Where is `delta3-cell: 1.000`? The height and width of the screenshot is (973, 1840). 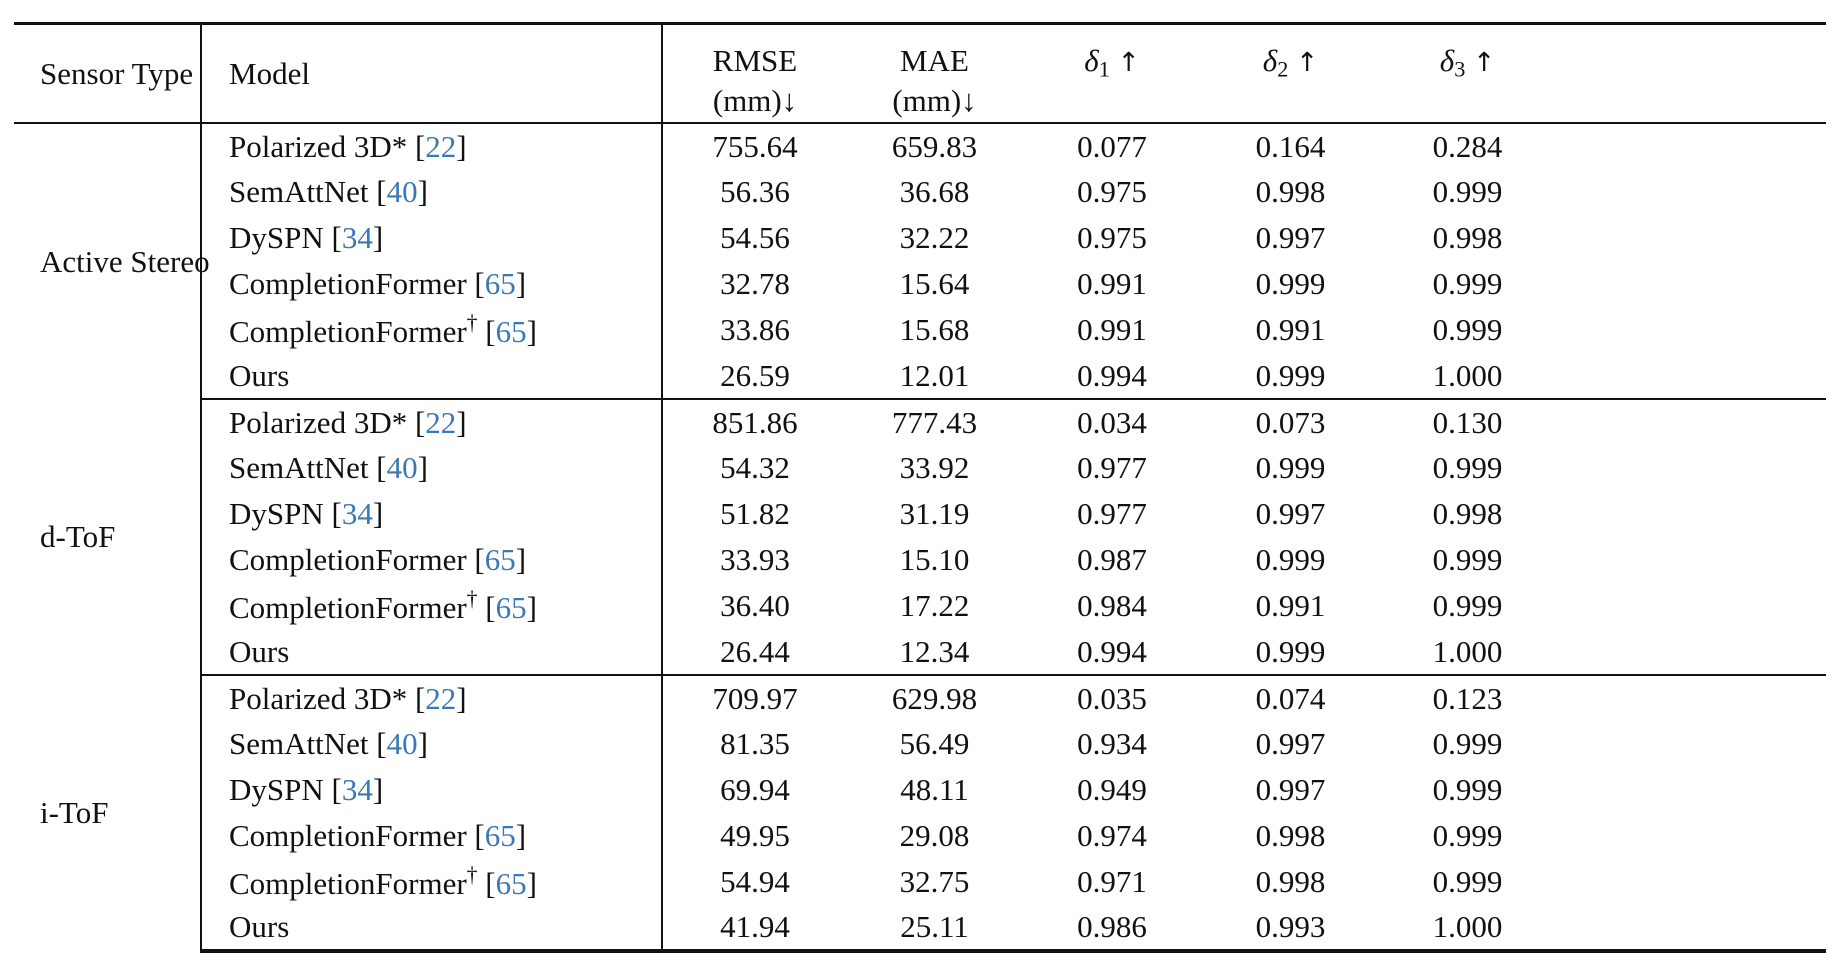
delta3-cell: 1.000 is located at coordinates (1467, 652).